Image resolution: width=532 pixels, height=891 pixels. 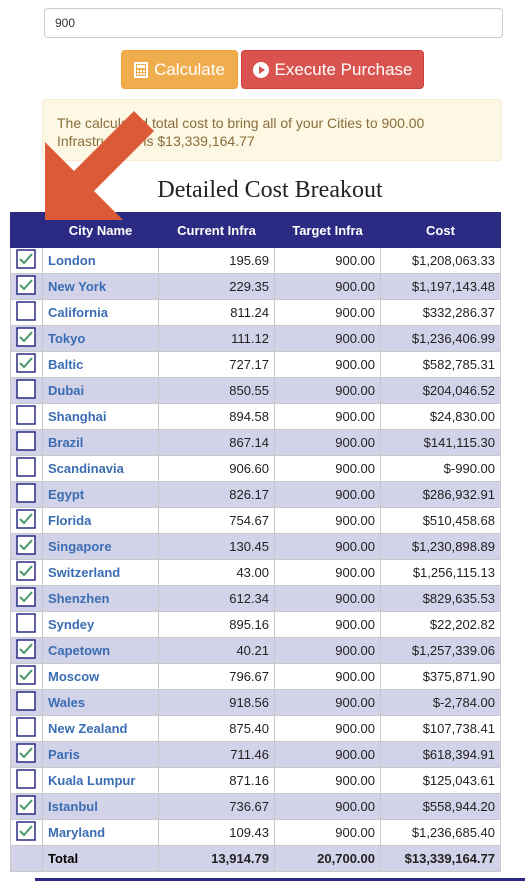 What do you see at coordinates (100, 416) in the screenshot?
I see `city-link: Shanghai` at bounding box center [100, 416].